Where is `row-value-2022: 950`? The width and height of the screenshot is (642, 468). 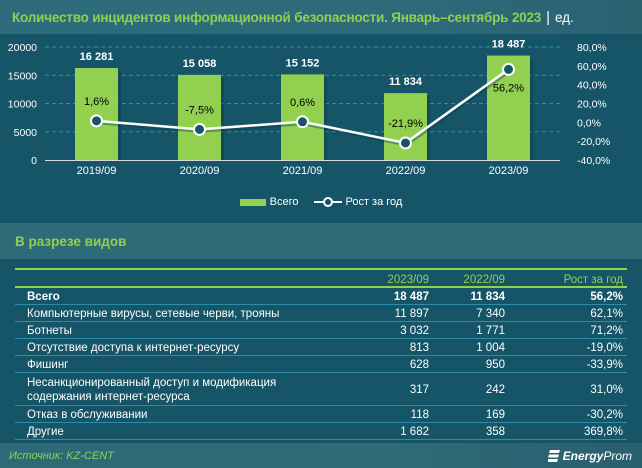 row-value-2022: 950 is located at coordinates (471, 364).